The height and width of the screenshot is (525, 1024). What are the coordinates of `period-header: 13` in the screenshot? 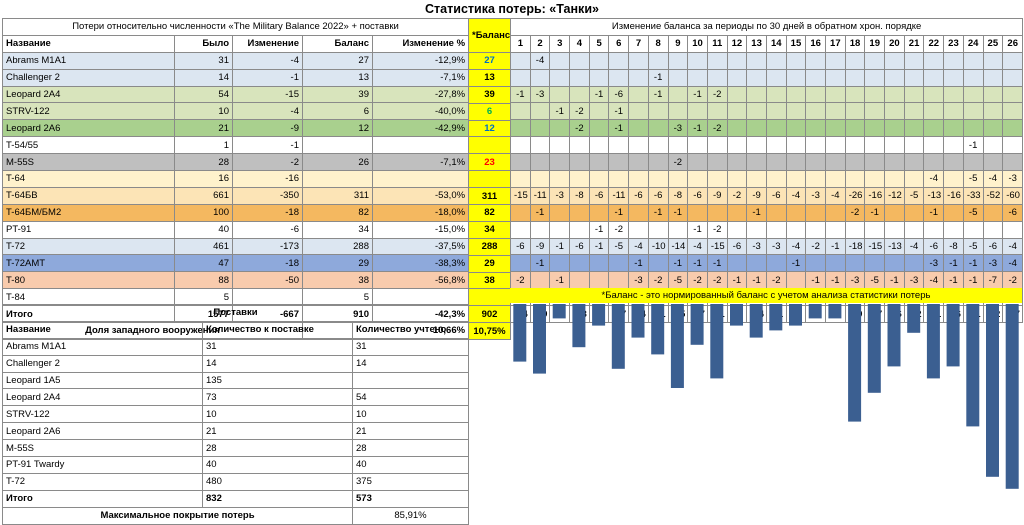 It's located at (756, 43).